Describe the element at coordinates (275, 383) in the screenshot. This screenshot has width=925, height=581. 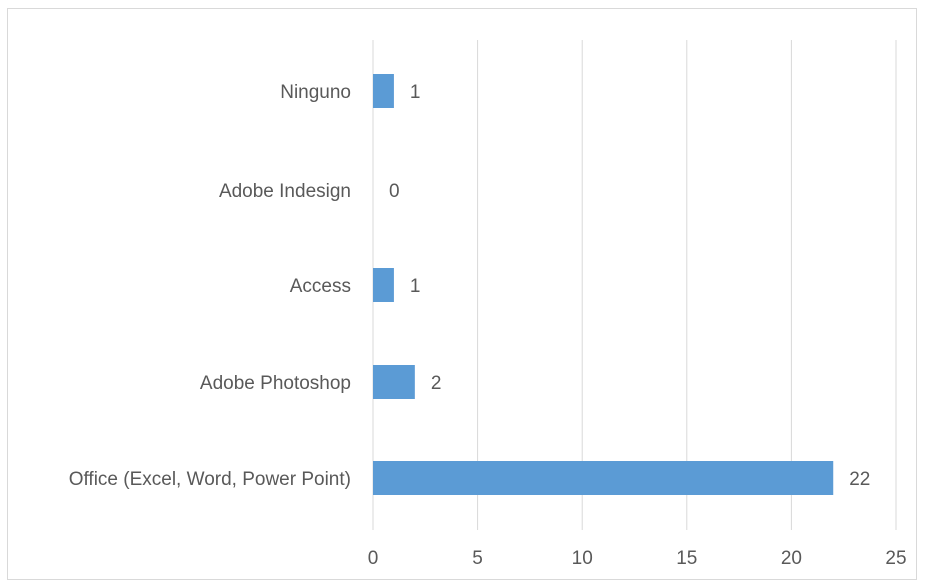
I see `category-label-adobe-photoshop: Adobe Photoshop` at that location.